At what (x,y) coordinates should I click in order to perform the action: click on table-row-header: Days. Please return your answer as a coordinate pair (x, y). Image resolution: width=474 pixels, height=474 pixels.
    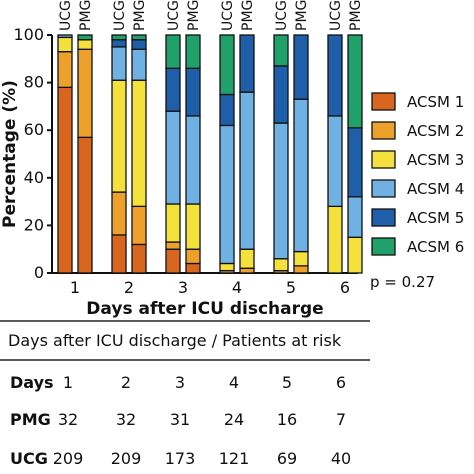
    Looking at the image, I should click on (32, 382).